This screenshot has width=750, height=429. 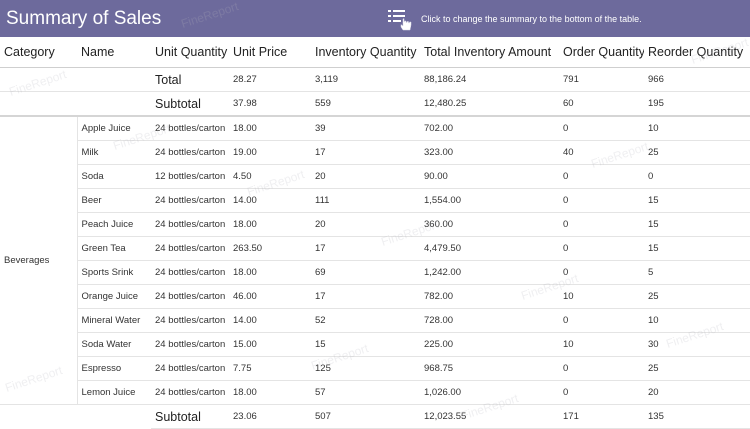 What do you see at coordinates (365, 224) in the screenshot?
I see `item-inventory-quantity: 20` at bounding box center [365, 224].